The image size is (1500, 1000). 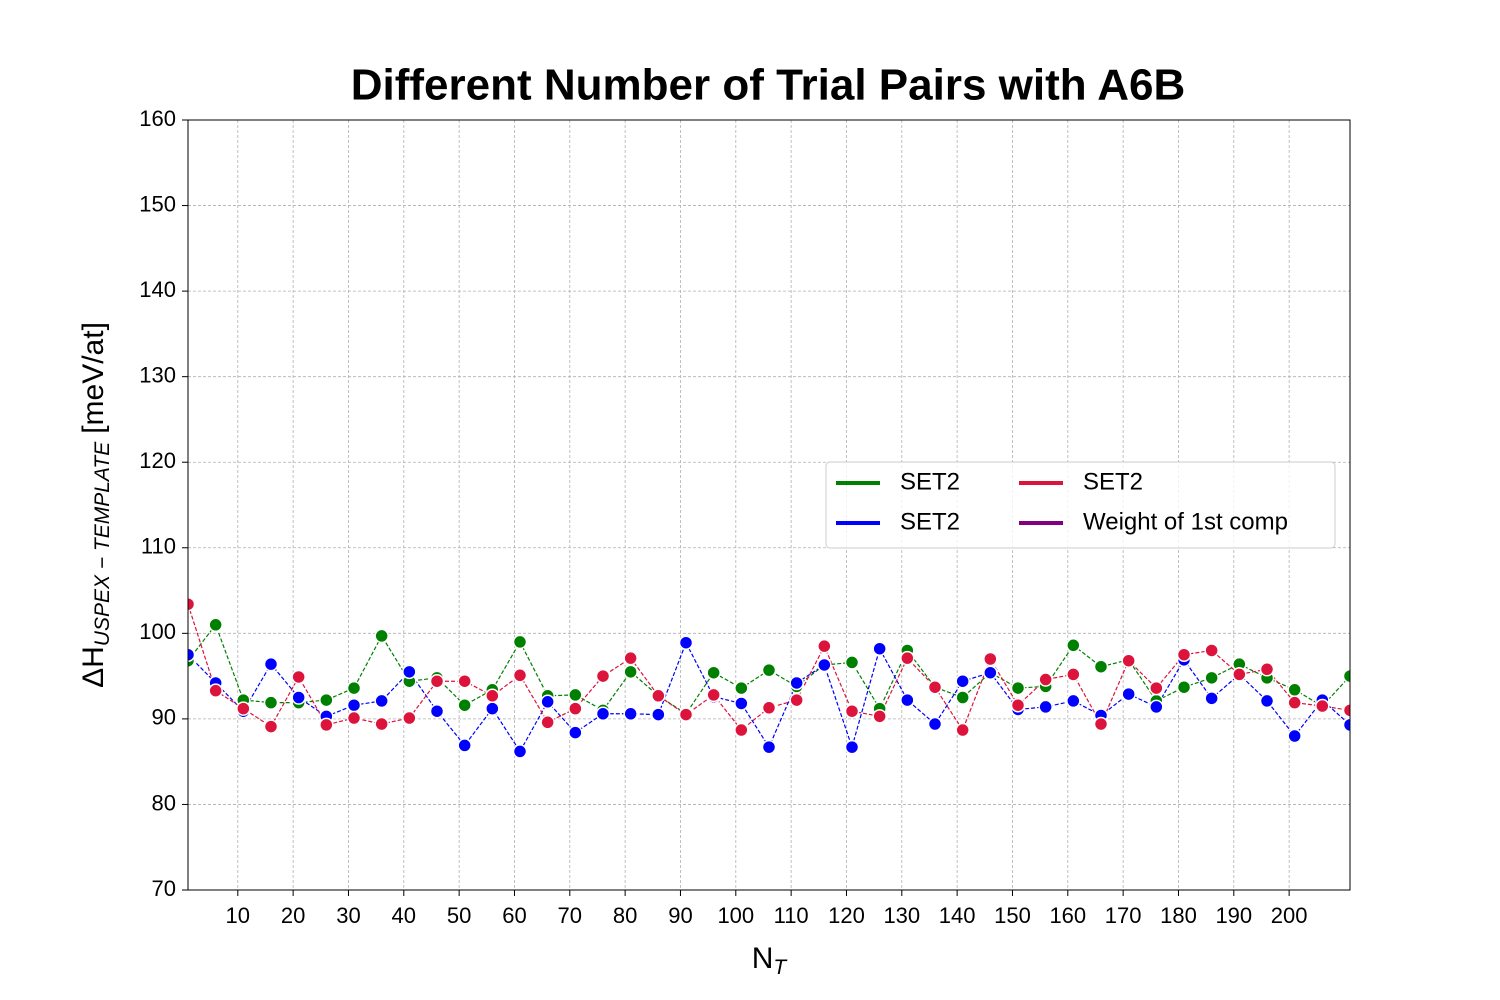 I want to click on x-tick-label: 90, so click(x=680, y=915).